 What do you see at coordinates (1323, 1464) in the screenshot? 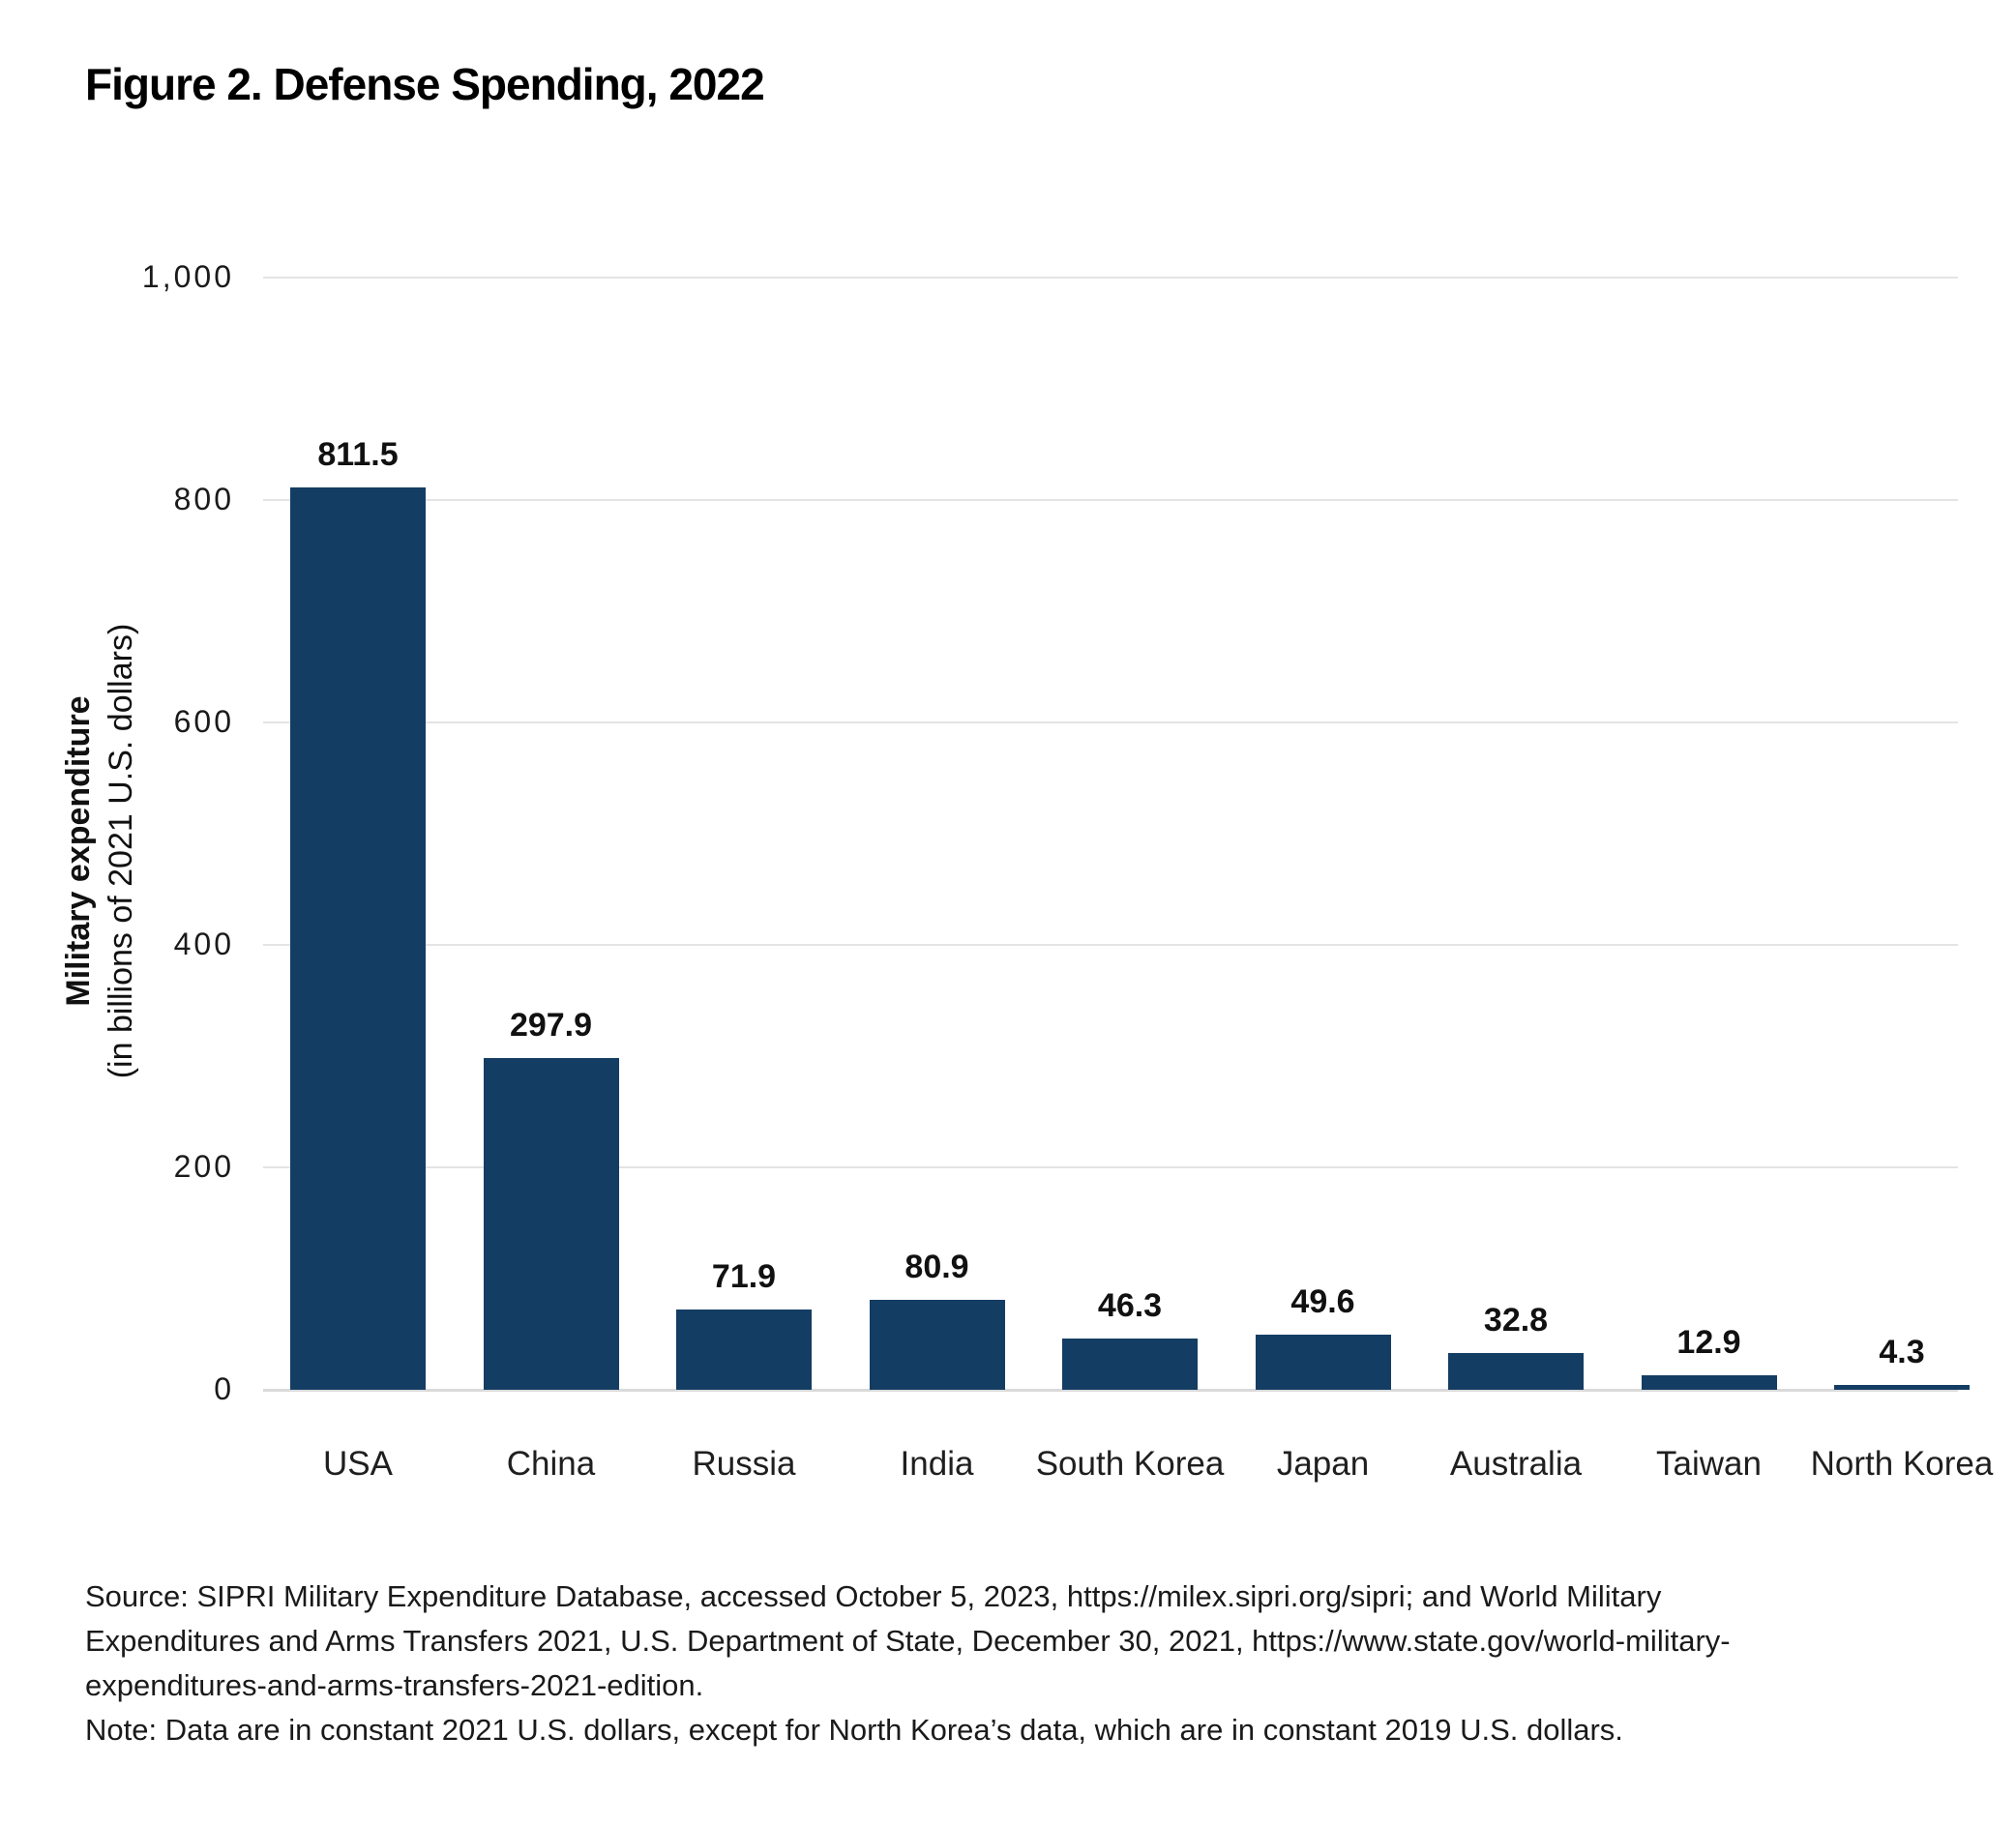
I see `x-category-label-japan: Japan` at bounding box center [1323, 1464].